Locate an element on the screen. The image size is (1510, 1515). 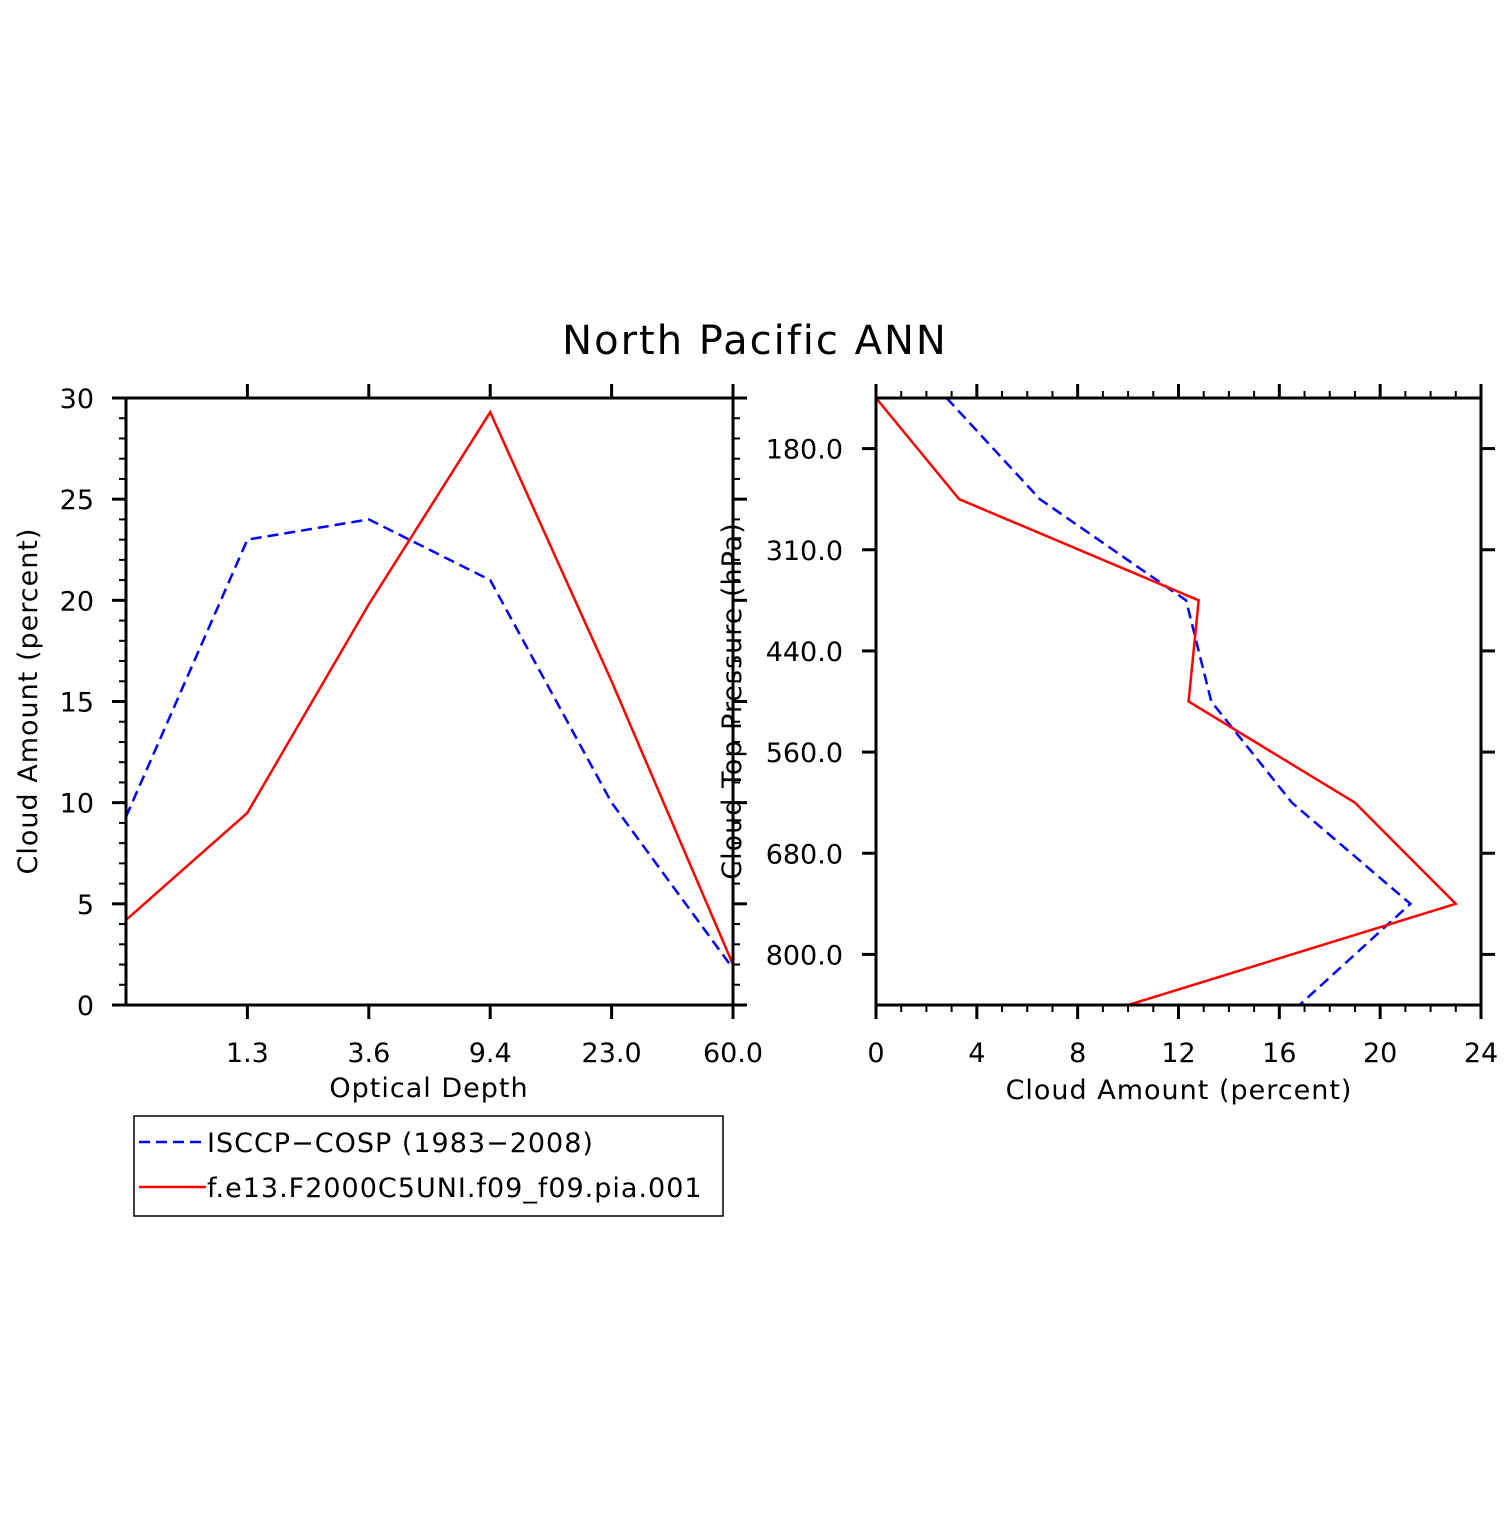
left-y-tick-label: 20 is located at coordinates (77, 601).